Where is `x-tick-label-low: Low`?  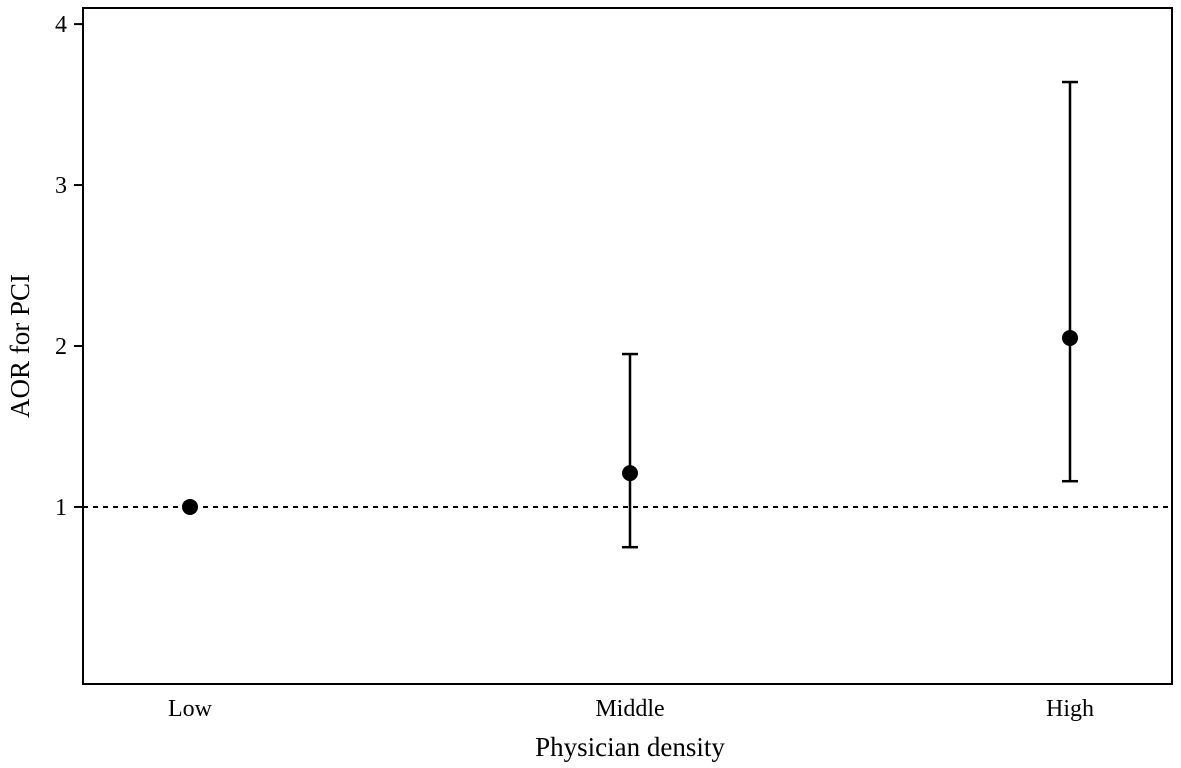
x-tick-label-low: Low is located at coordinates (190, 709).